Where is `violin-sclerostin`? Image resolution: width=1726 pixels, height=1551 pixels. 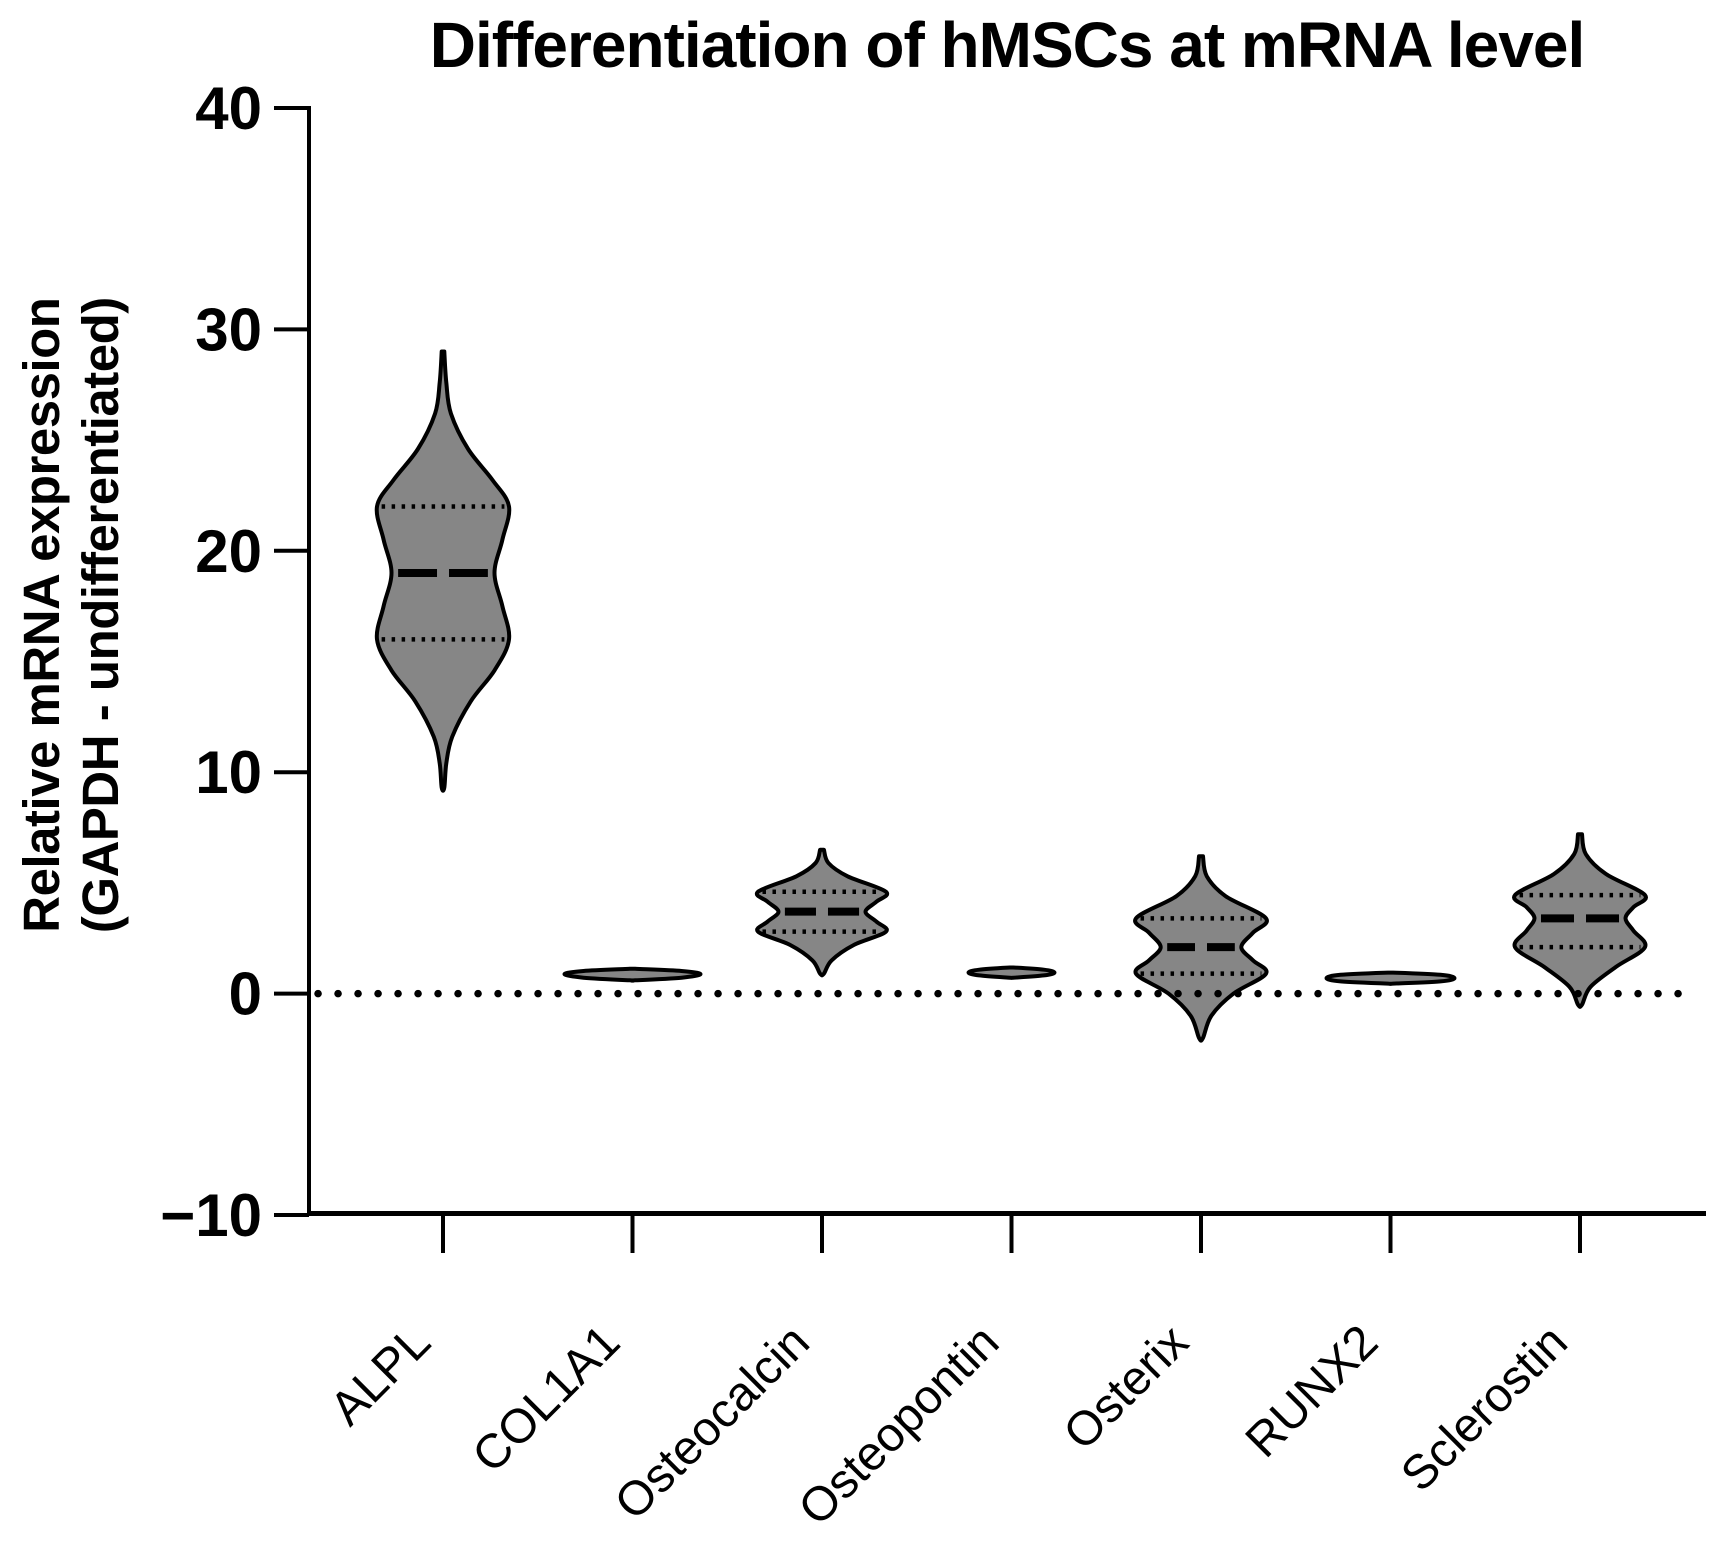
violin-sclerostin is located at coordinates (1580, 920).